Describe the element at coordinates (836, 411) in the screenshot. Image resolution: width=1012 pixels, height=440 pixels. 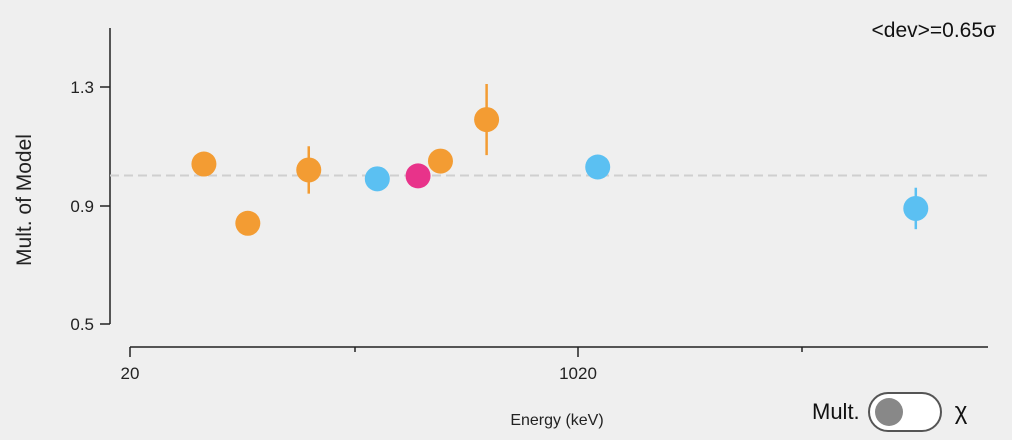
I see `toggle-label-mult: Mult.` at that location.